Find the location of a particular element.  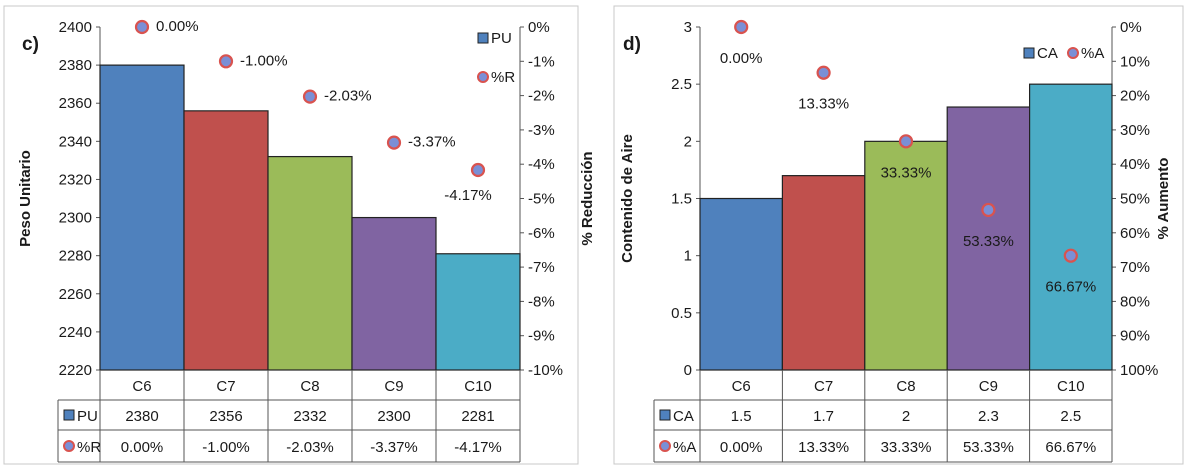

legend: PU %R is located at coordinates (496, 58).